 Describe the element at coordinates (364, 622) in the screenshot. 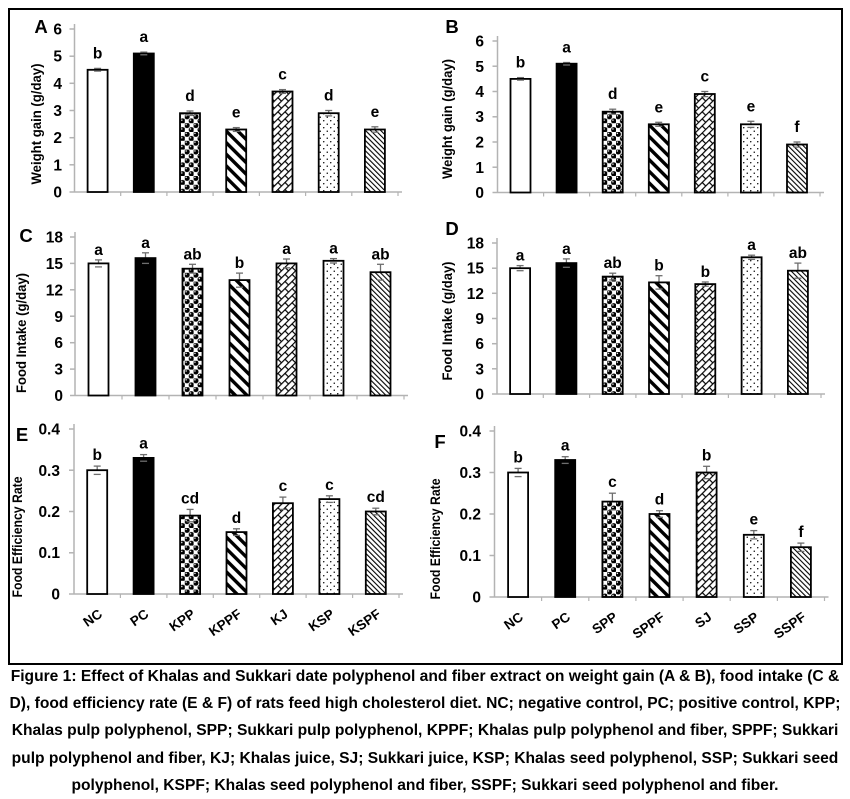

I see `svg-text: KSPF` at that location.